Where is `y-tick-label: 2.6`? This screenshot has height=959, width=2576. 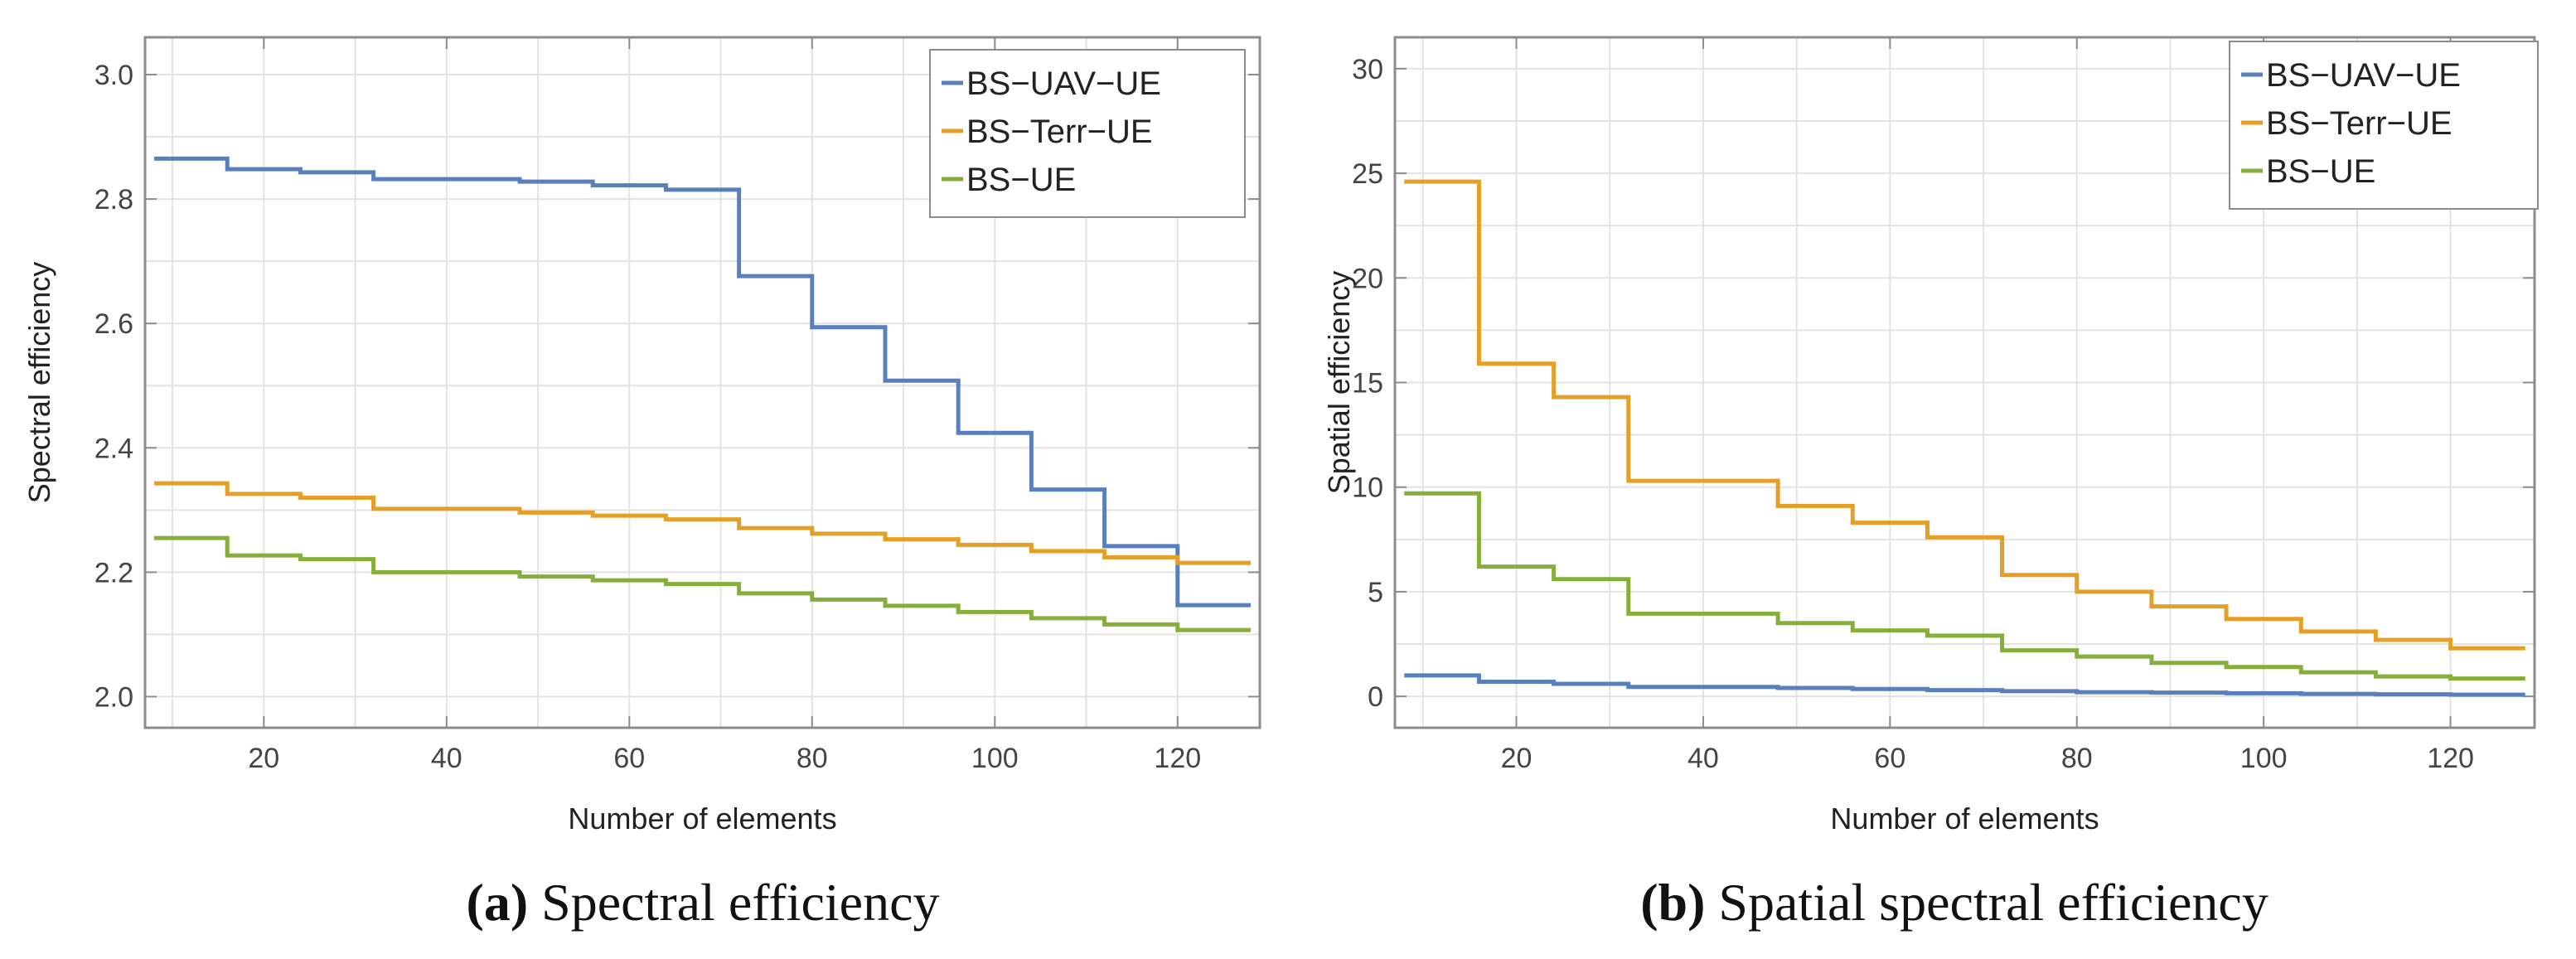
y-tick-label: 2.6 is located at coordinates (113, 324).